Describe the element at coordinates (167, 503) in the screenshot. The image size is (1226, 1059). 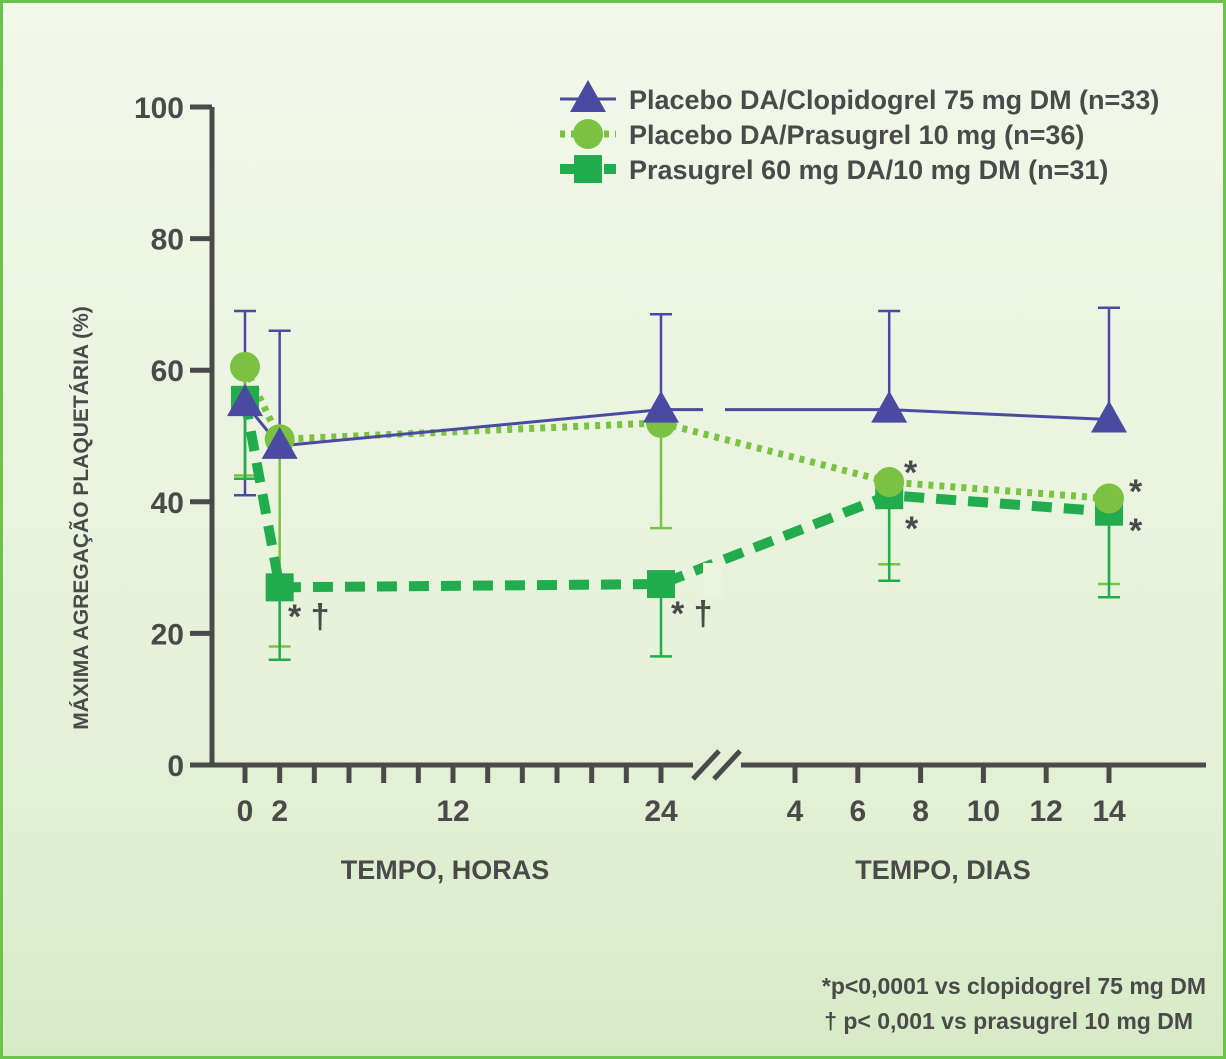
I see `y-tick-label: 40` at that location.